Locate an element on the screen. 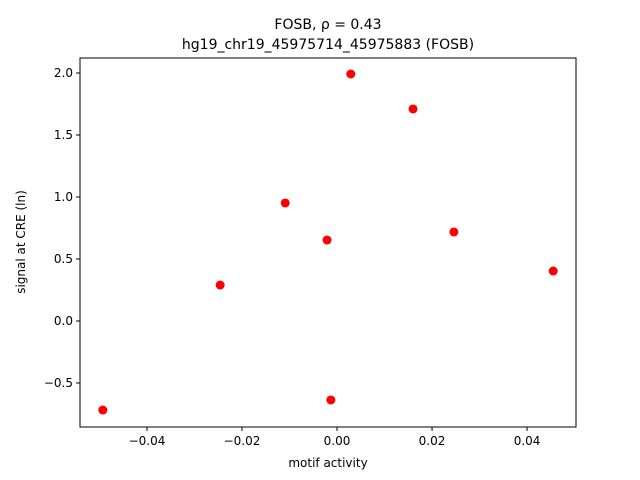 The image size is (640, 480). y-tick-label: 1.0 is located at coordinates (63, 197).